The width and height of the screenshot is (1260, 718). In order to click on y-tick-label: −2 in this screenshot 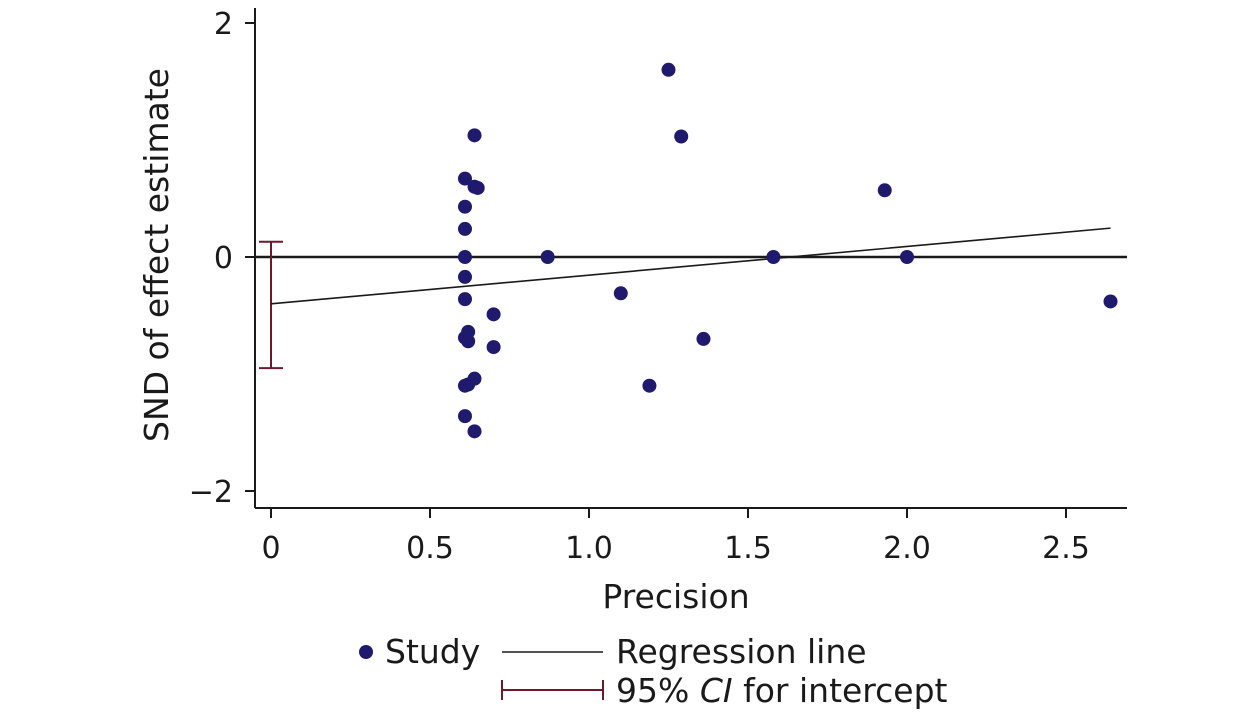, I will do `click(211, 492)`.